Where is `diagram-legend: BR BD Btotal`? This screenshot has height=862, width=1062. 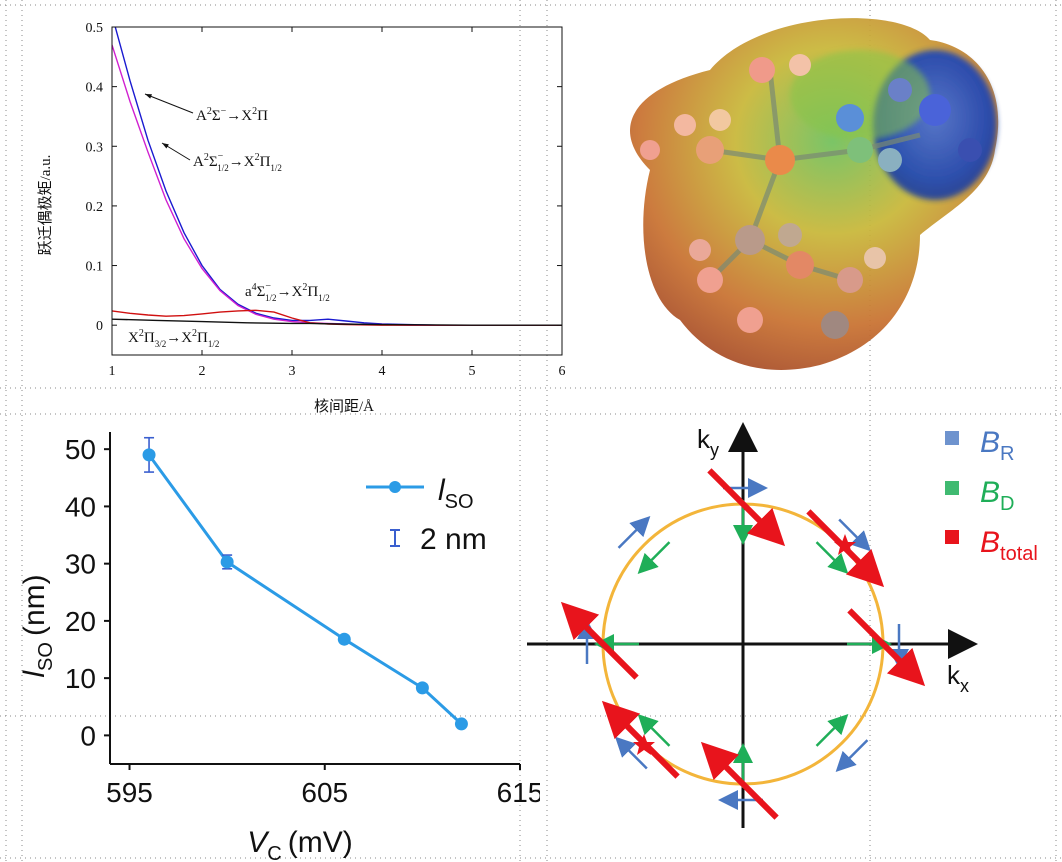 diagram-legend: BR BD Btotal is located at coordinates (991, 495).